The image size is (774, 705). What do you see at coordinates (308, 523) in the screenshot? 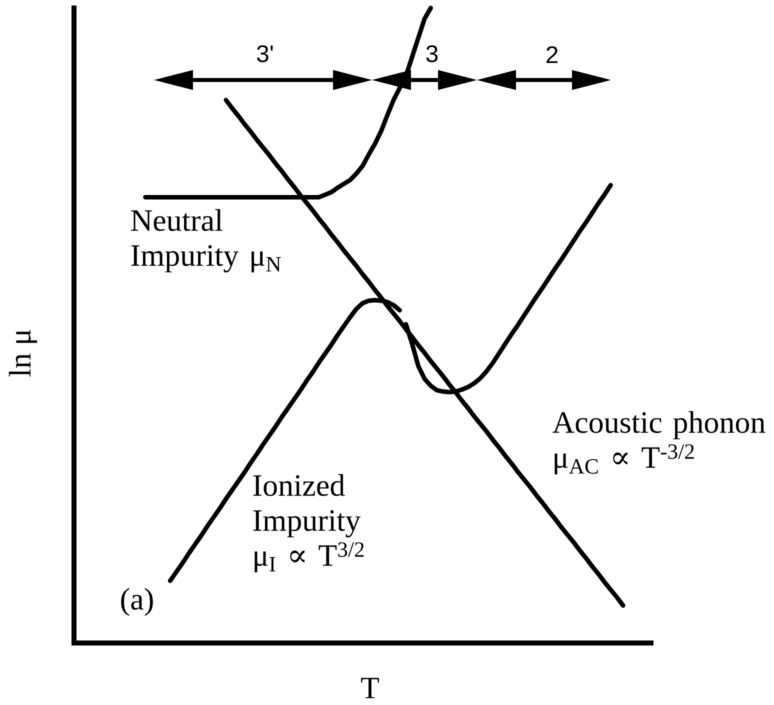
I see `series-label: Ionized Impurity μ$_{I}$ ∝ T$^{3/2}$` at bounding box center [308, 523].